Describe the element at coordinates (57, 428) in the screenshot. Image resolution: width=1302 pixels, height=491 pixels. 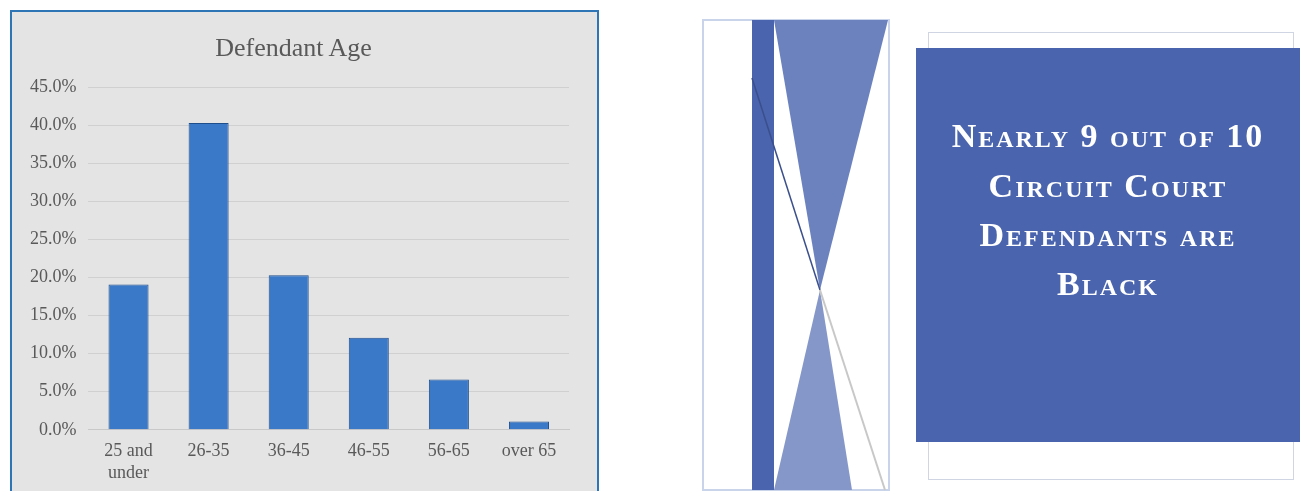
I see `y-tick-label: 0.0%` at that location.